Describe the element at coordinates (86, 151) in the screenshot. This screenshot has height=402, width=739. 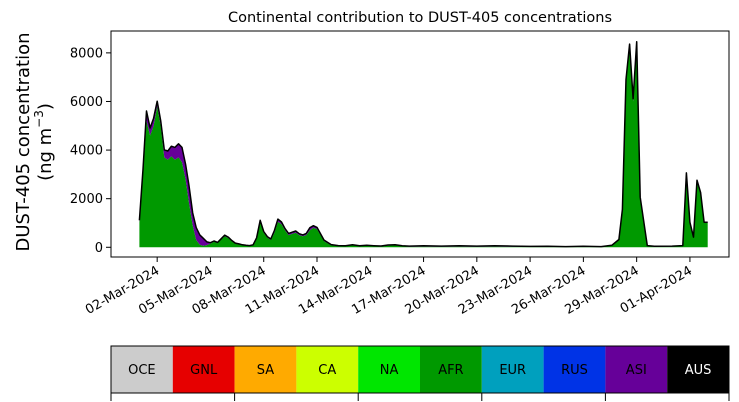
I see `y-tick-label: 4000` at that location.